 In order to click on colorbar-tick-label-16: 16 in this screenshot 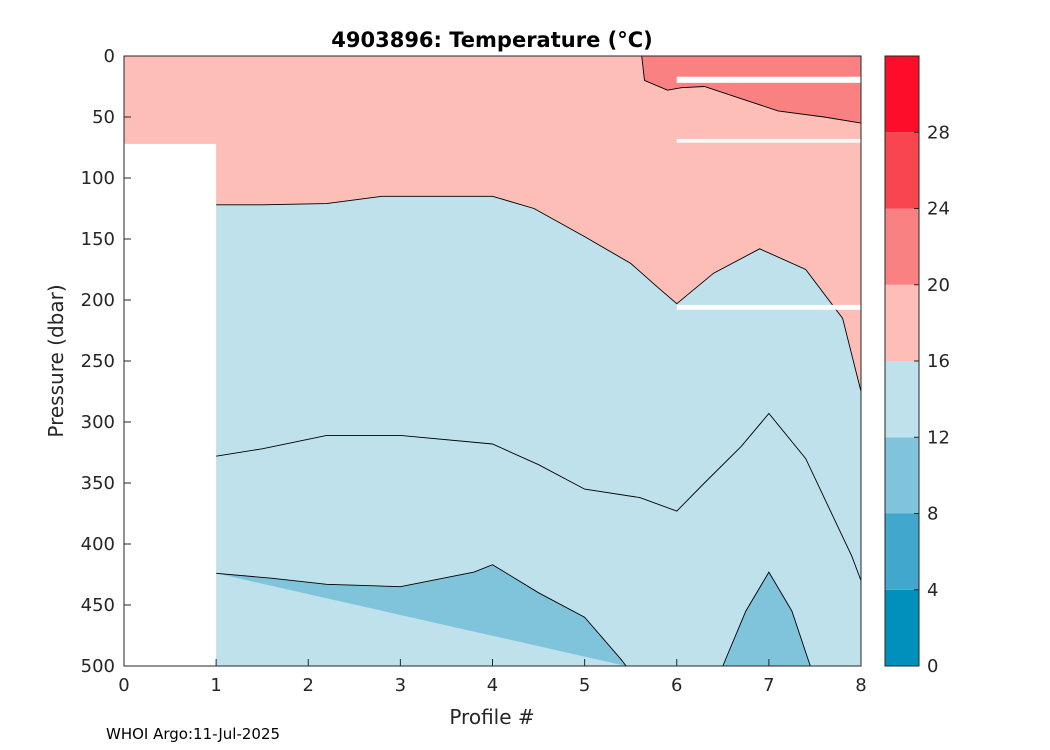, I will do `click(938, 361)`.